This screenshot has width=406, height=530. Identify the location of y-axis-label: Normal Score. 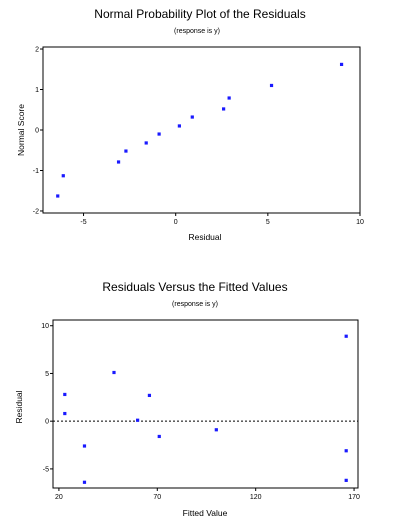
(21, 130).